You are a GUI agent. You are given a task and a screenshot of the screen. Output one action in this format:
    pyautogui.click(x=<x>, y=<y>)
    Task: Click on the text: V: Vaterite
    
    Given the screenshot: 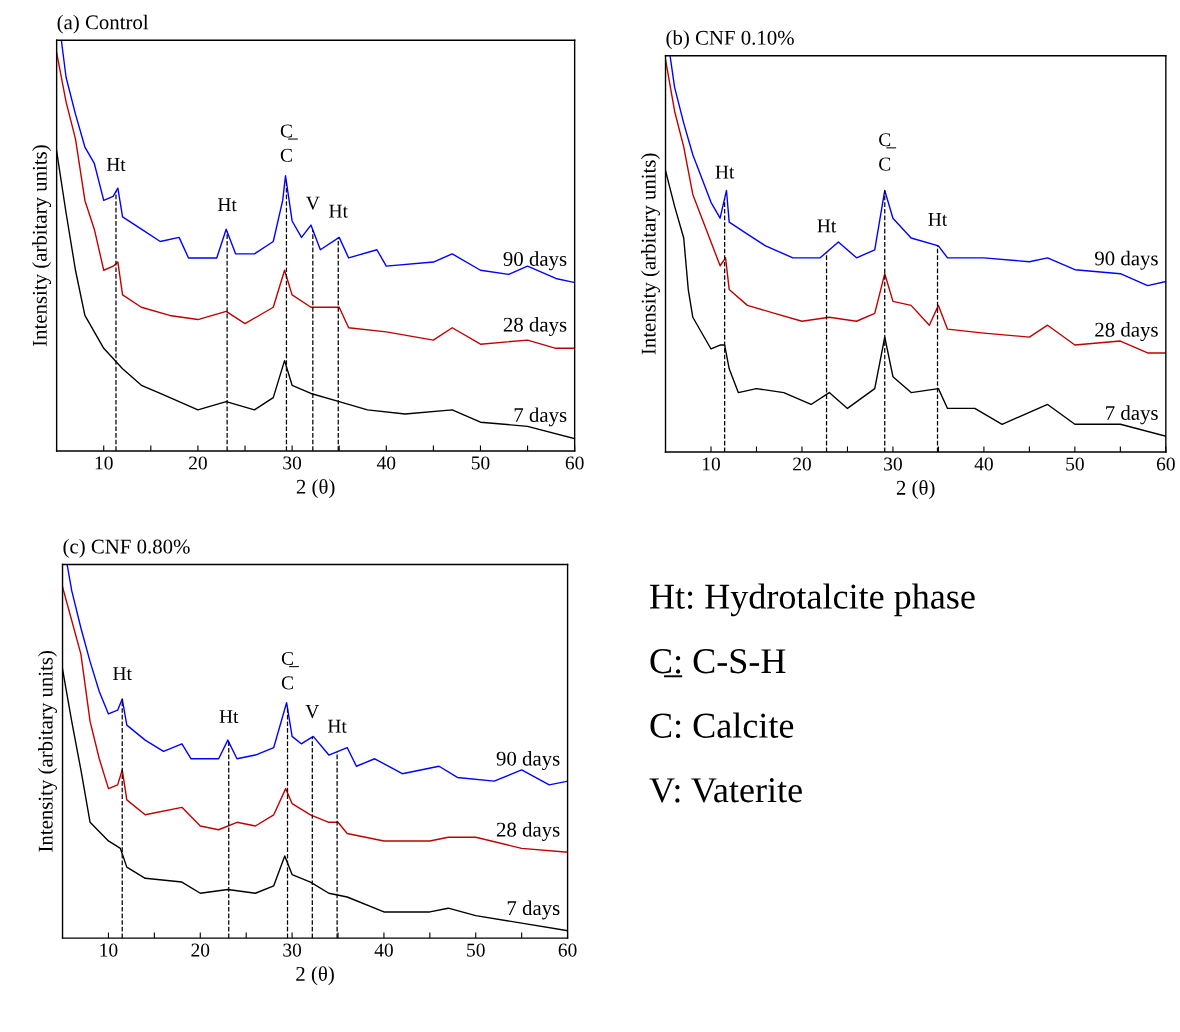 What is the action you would take?
    pyautogui.click(x=725, y=790)
    